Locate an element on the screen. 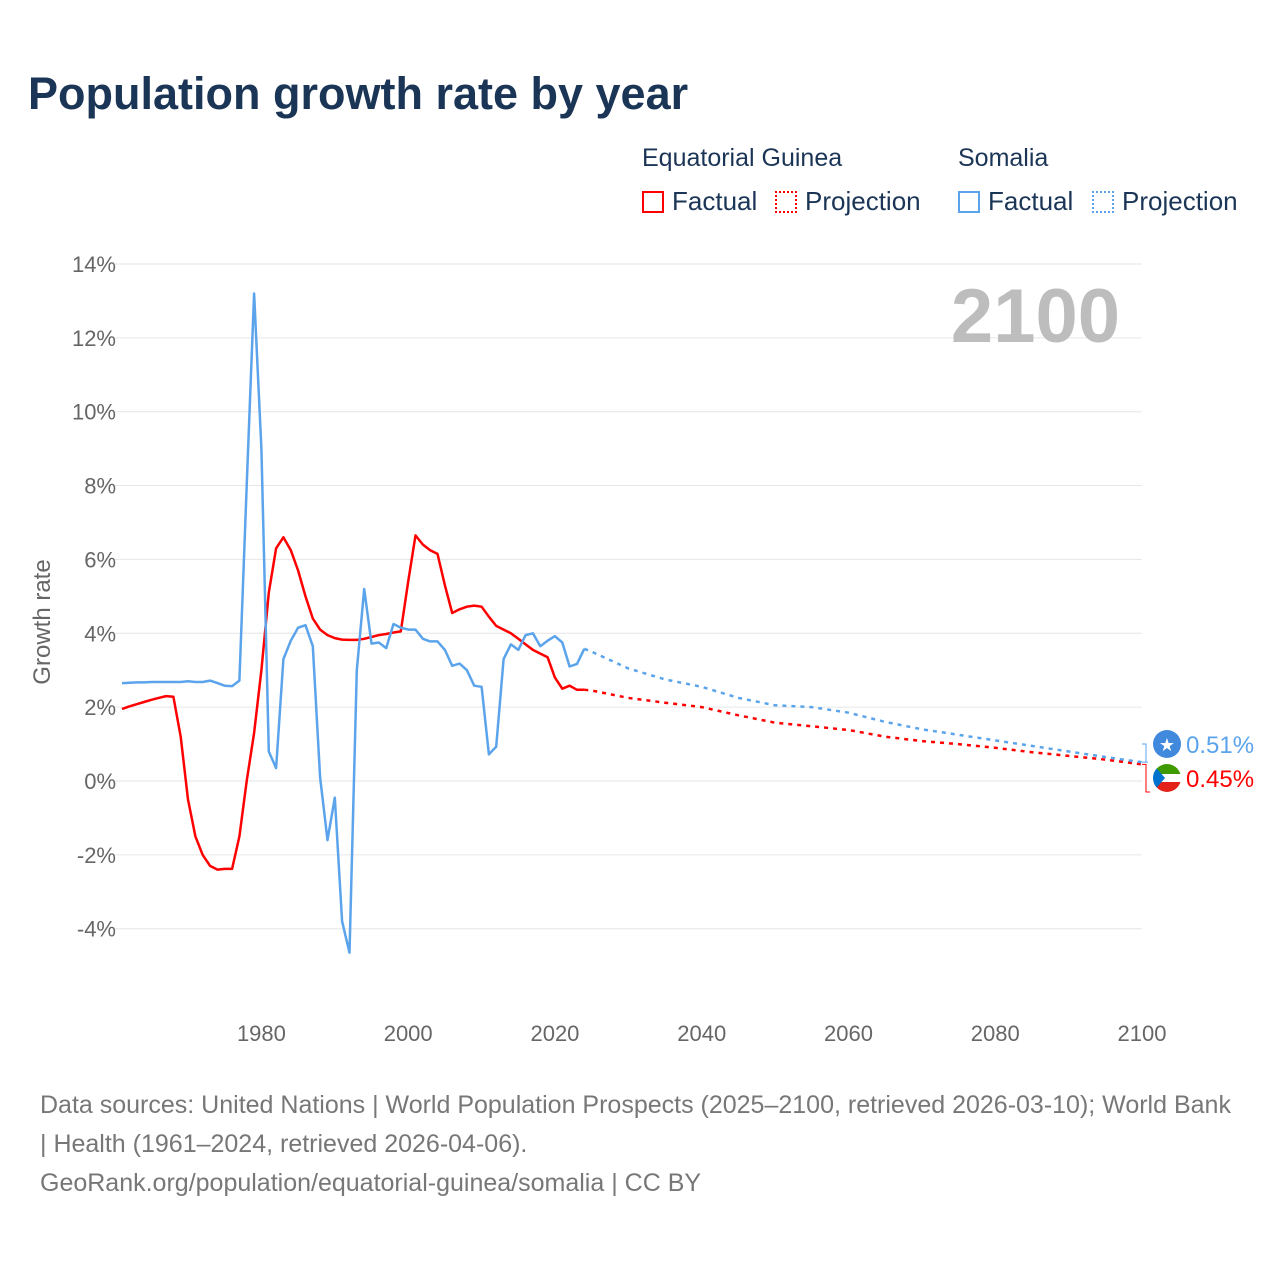  legend-eq-guinea-projection: Projection is located at coordinates (848, 201).